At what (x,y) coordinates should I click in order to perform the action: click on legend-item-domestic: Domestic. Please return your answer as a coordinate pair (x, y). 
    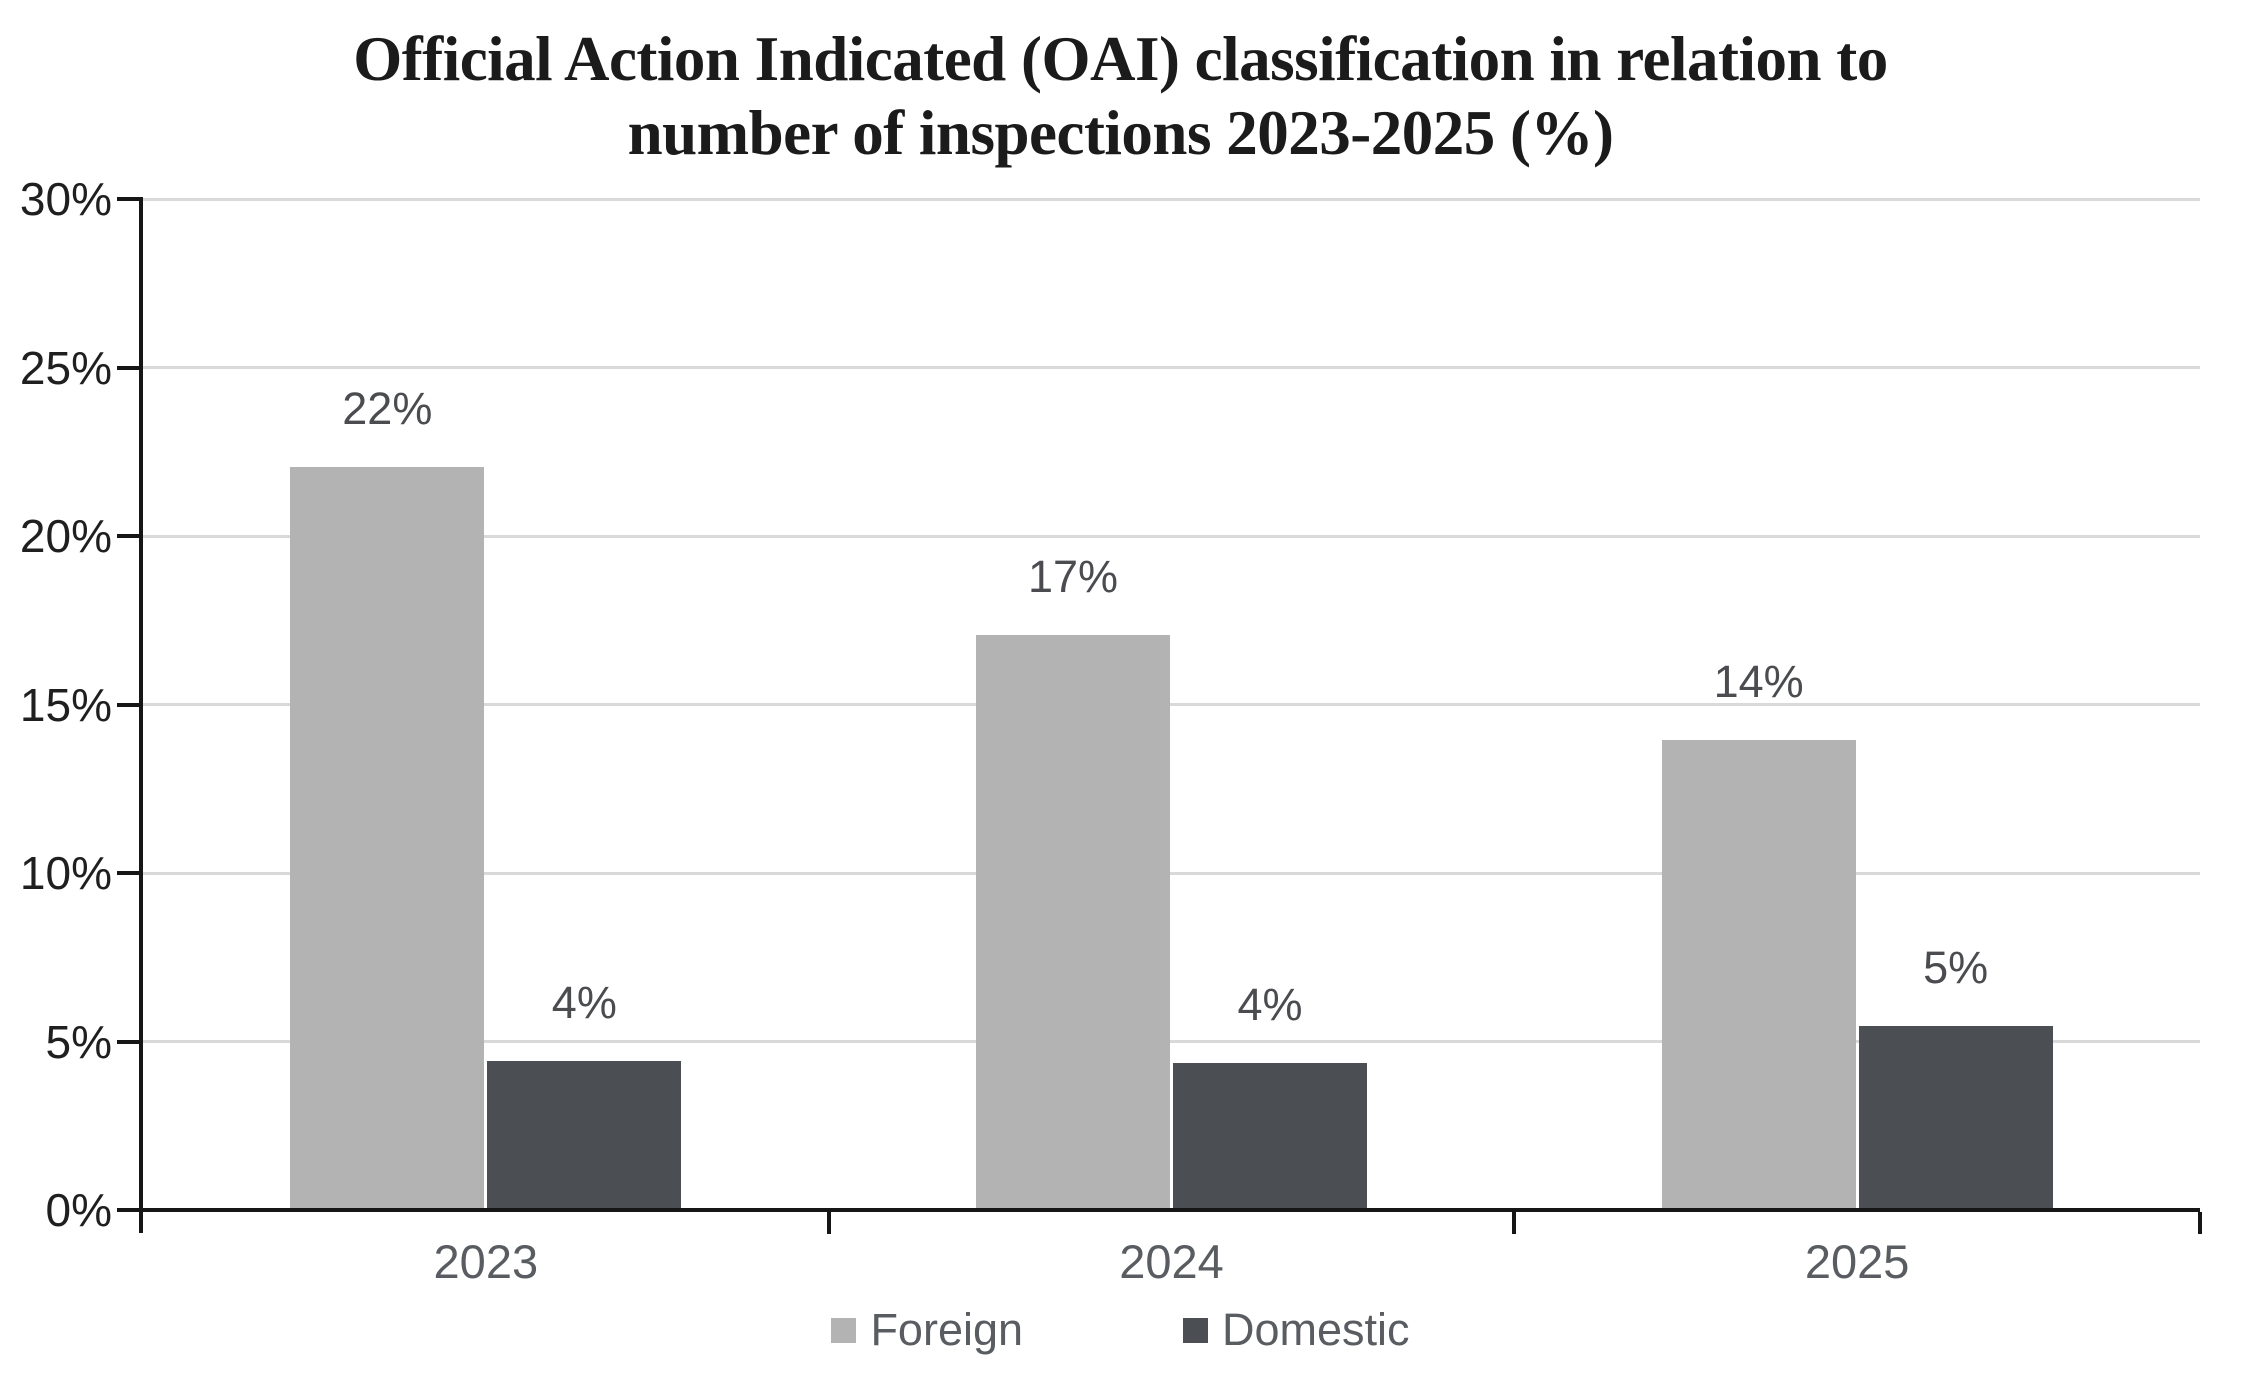
    Looking at the image, I should click on (1296, 1330).